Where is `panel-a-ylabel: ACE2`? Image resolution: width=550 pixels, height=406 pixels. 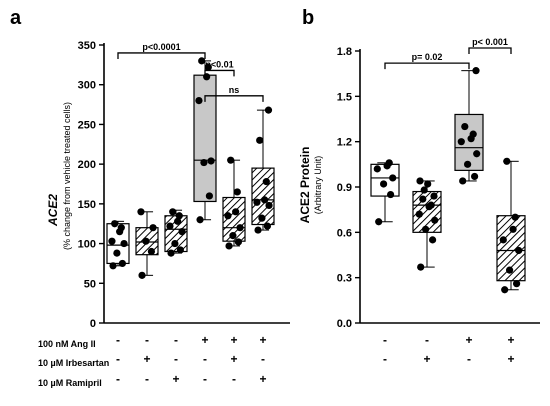
panel-a-ylabel: ACE2 is located at coordinates (53, 210).